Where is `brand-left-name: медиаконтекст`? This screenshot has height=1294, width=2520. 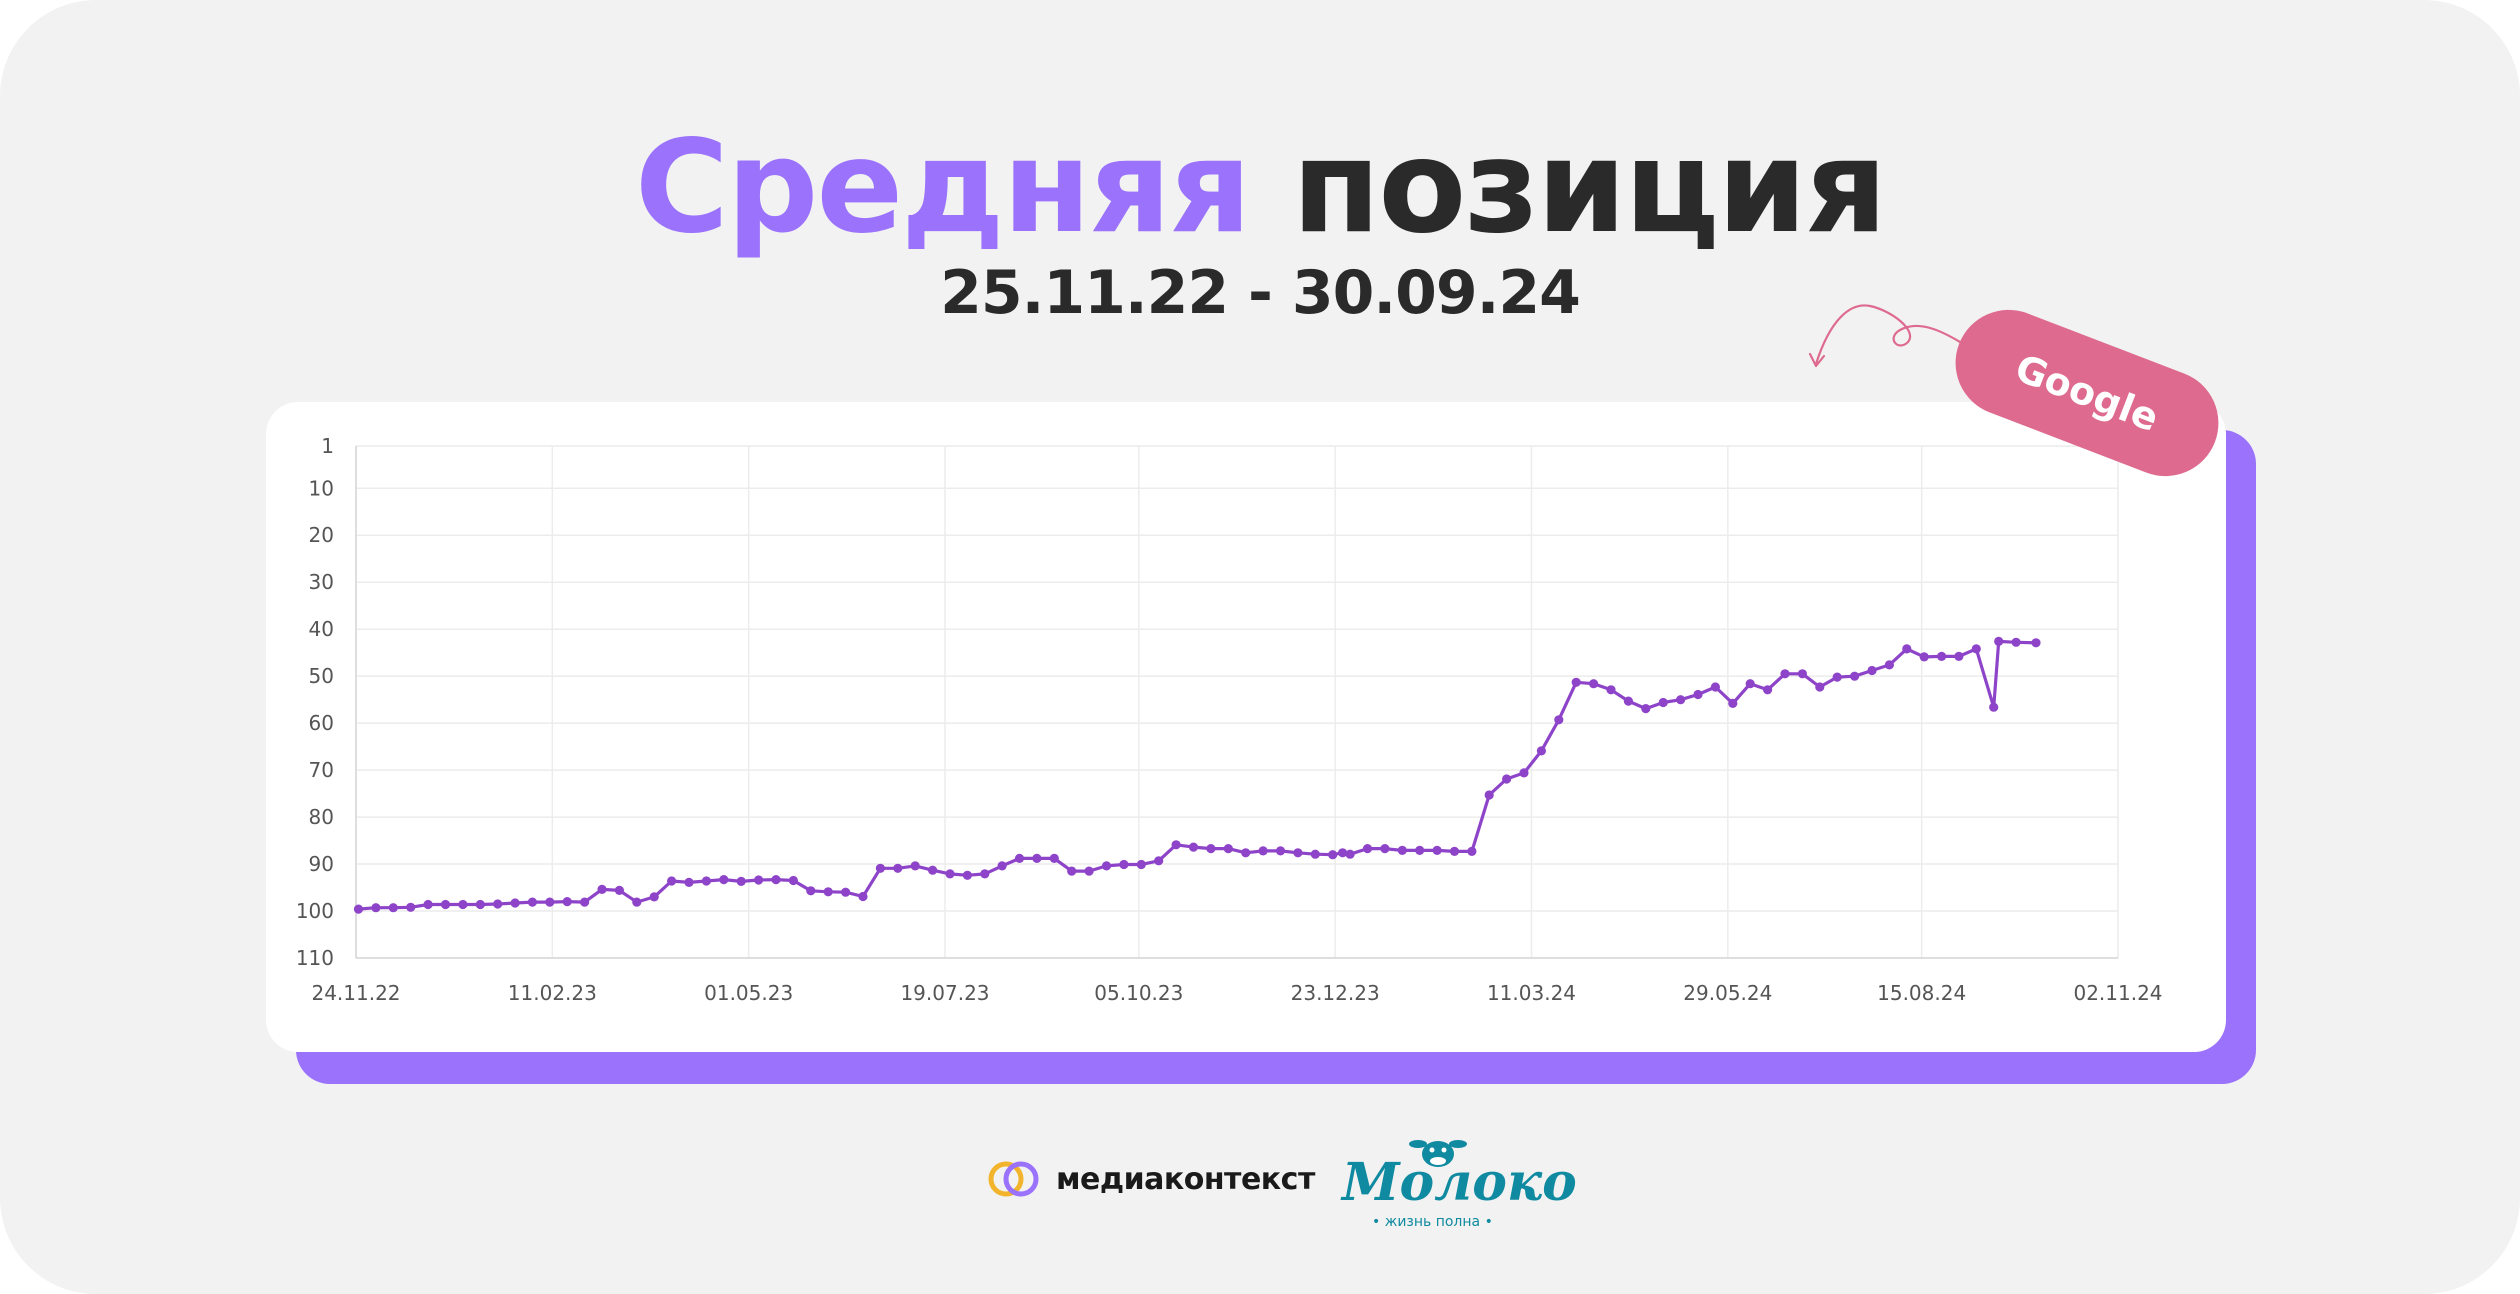 brand-left-name: медиаконтекст is located at coordinates (1185, 1179).